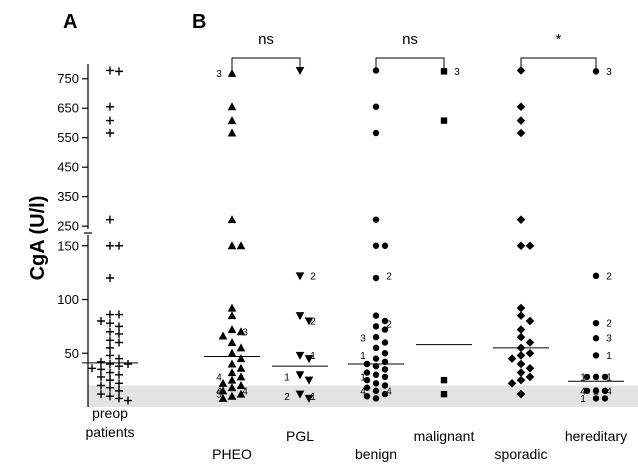 Image resolution: width=638 pixels, height=465 pixels. Describe the element at coordinates (68, 245) in the screenshot. I see `y-tick-label: 150` at that location.